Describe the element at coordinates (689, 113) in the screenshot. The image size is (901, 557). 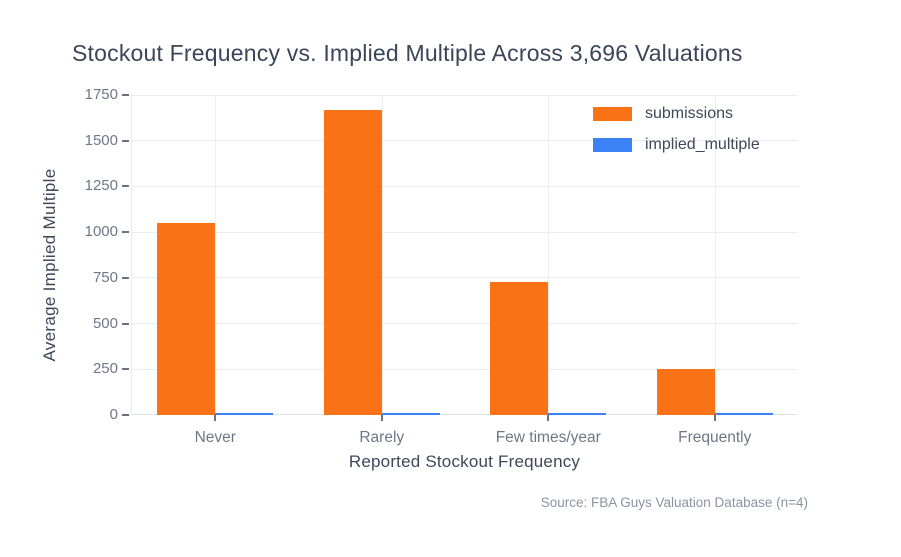
I see `legend-label-submissions: submissions` at that location.